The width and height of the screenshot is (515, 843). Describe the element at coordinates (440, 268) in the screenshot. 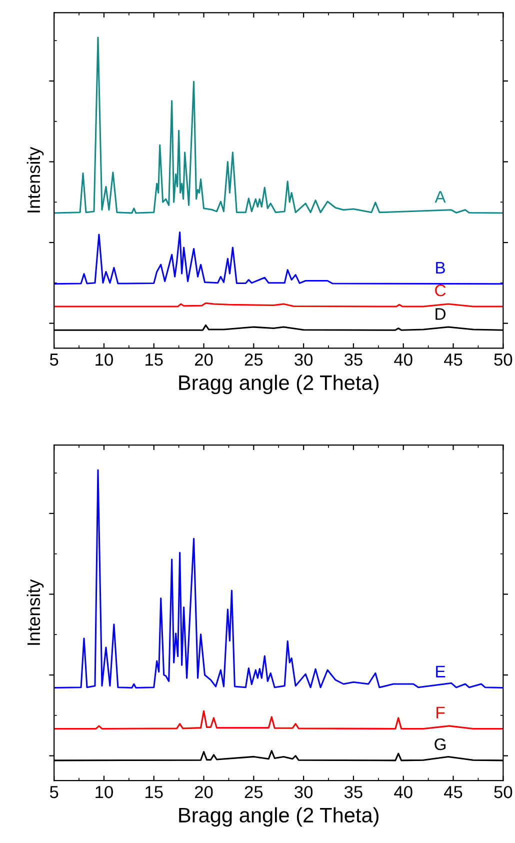

I see `series-label: B` at that location.